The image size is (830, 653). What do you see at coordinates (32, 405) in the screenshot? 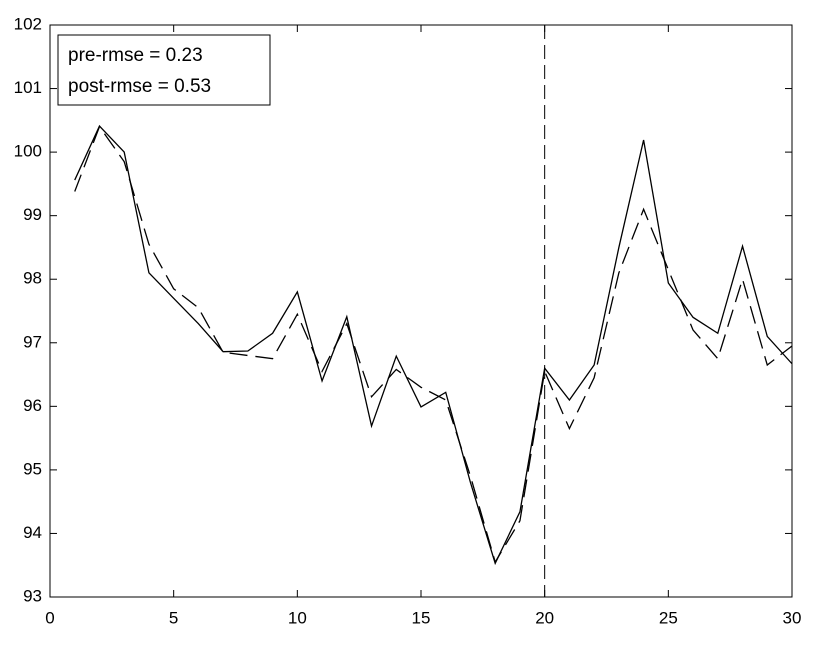
I see `y-tick-label: 96` at bounding box center [32, 405].